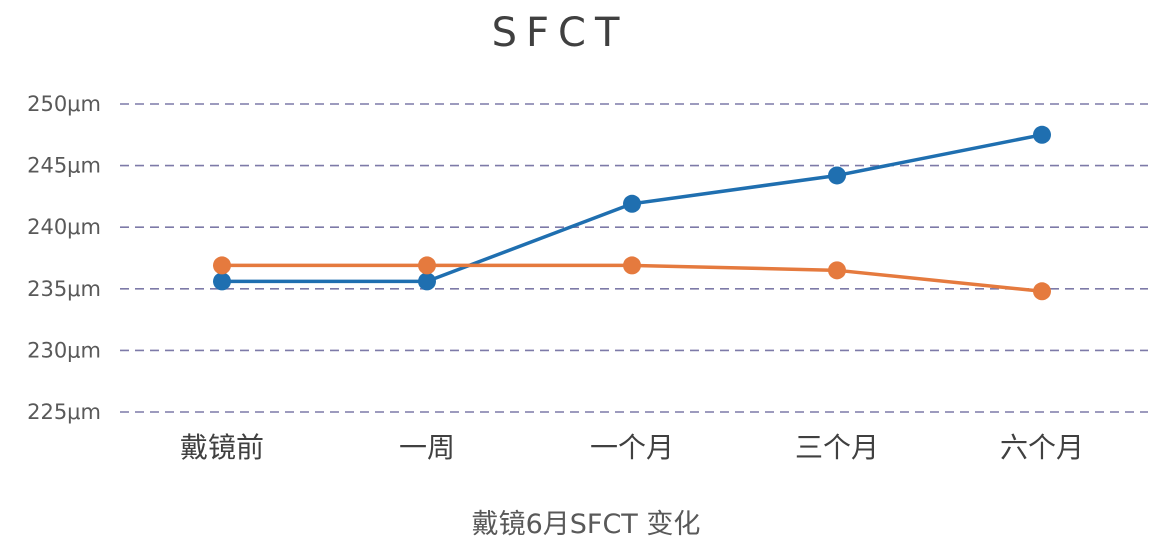 Image resolution: width=1174 pixels, height=553 pixels. I want to click on x-category-label: 六个月, so click(1042, 447).